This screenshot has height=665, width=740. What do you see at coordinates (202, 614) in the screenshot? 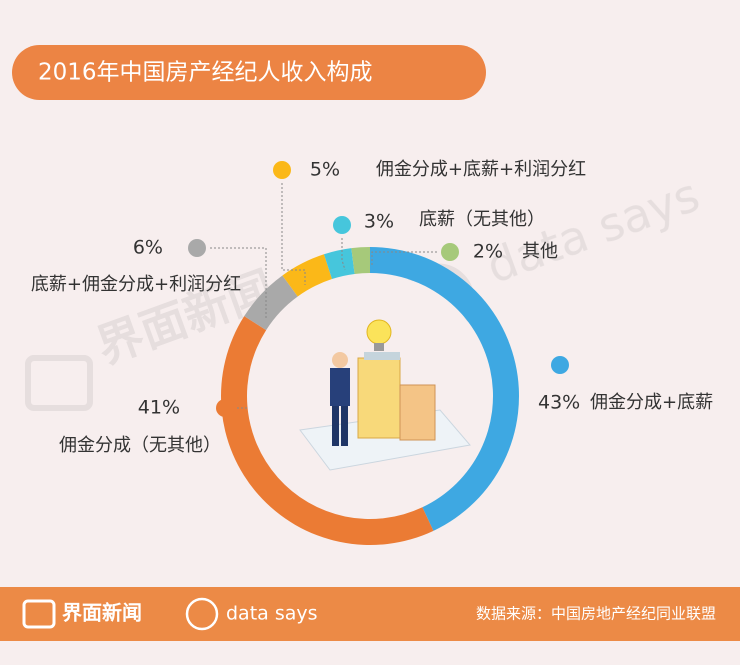
I see `footer-icon` at bounding box center [202, 614].